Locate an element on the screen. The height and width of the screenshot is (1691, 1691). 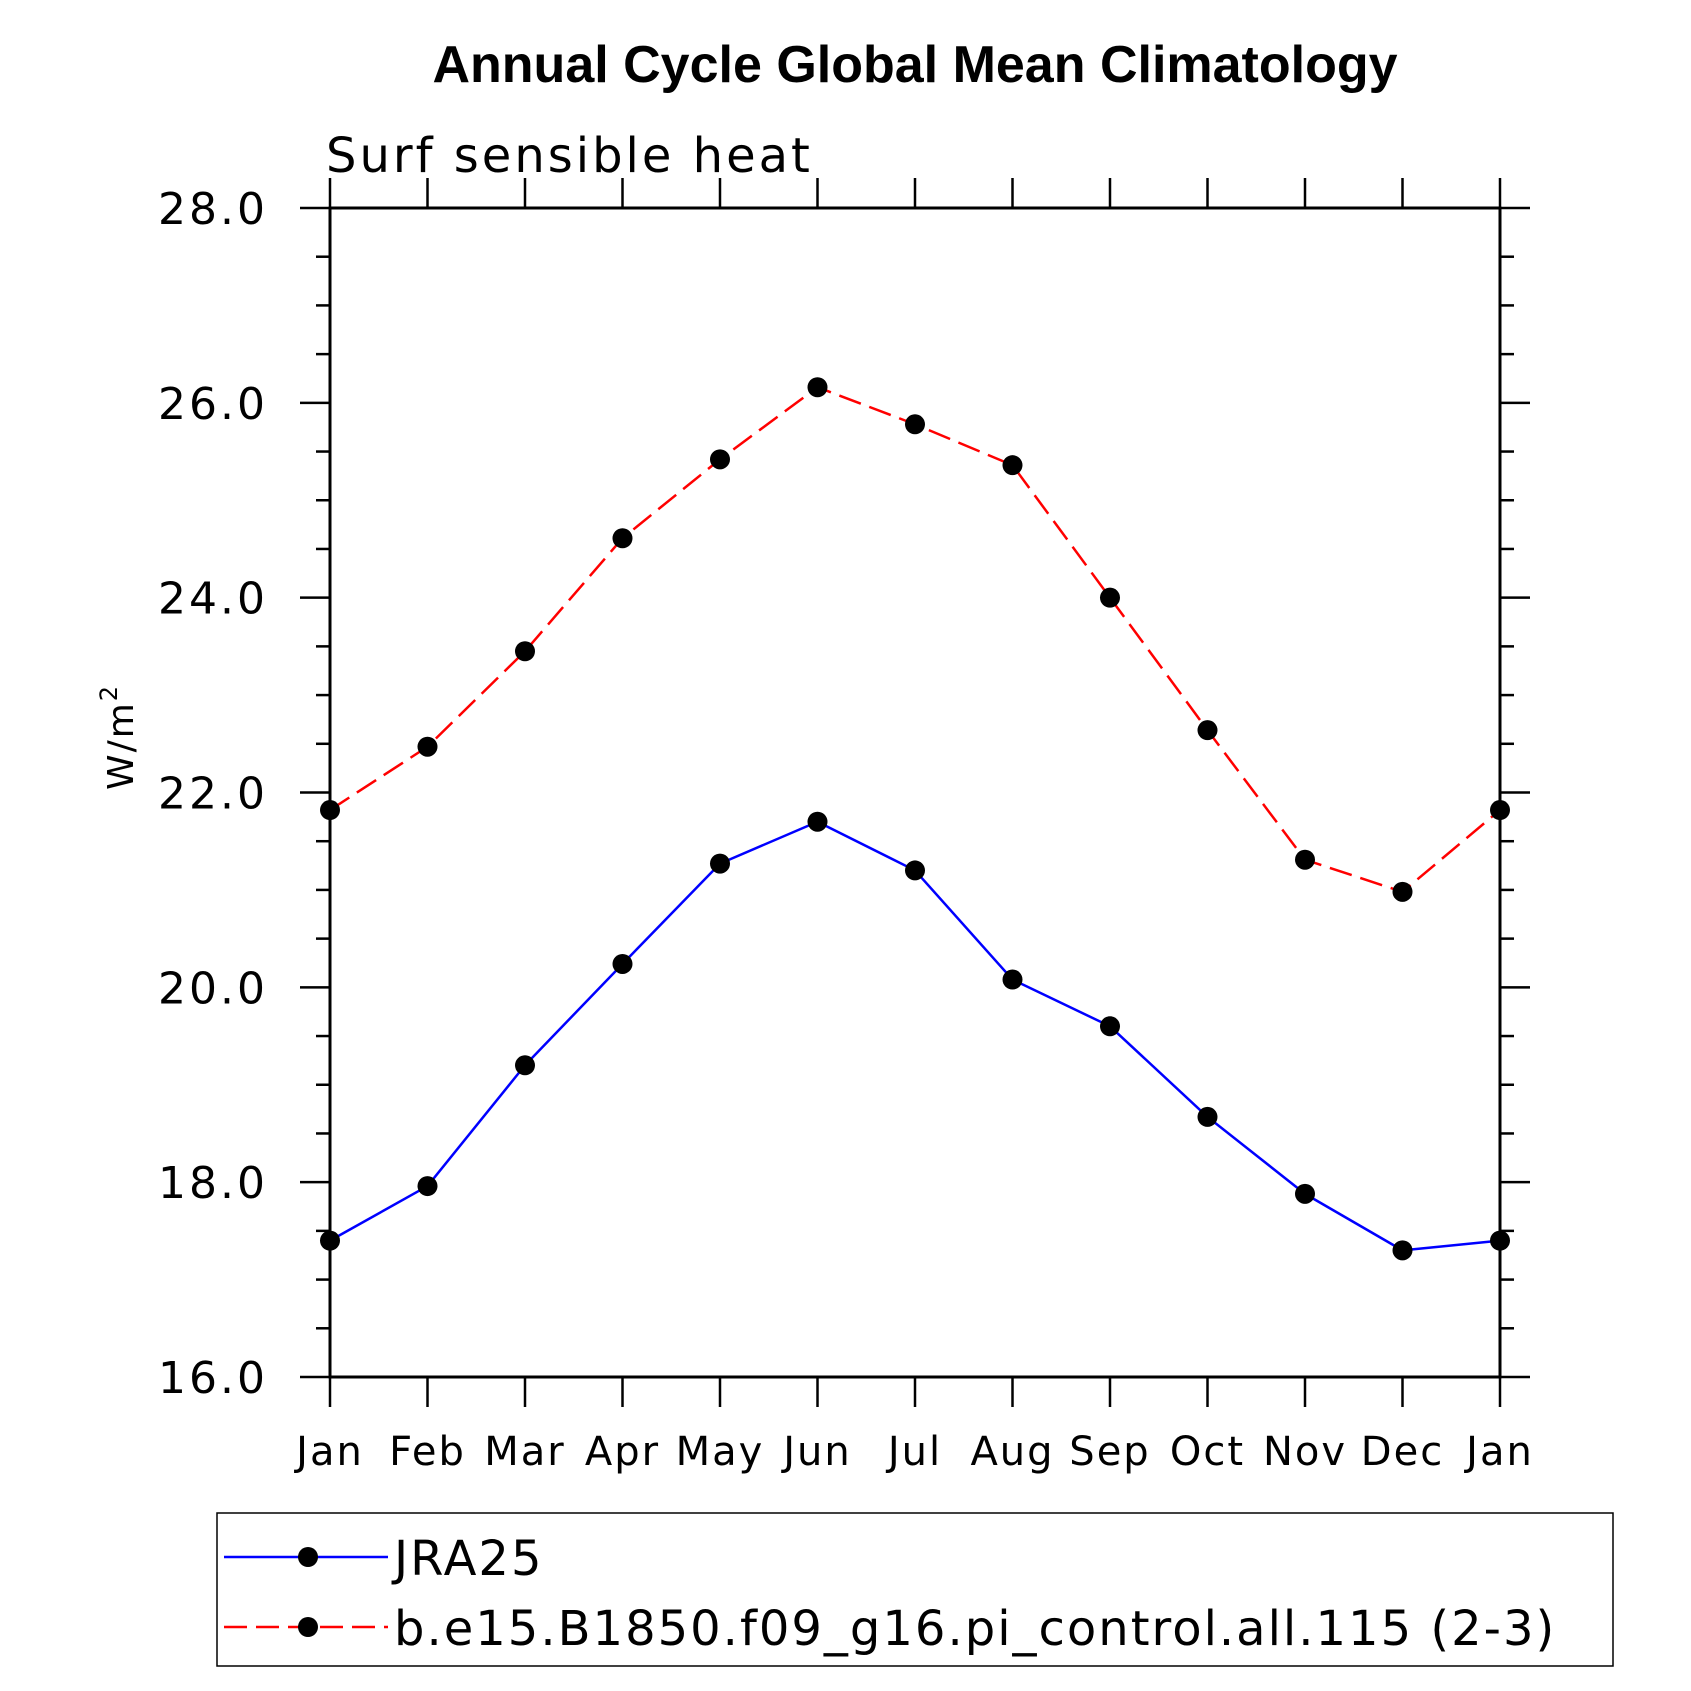
legend-label-jra25: JRA25 is located at coordinates (467, 1559).